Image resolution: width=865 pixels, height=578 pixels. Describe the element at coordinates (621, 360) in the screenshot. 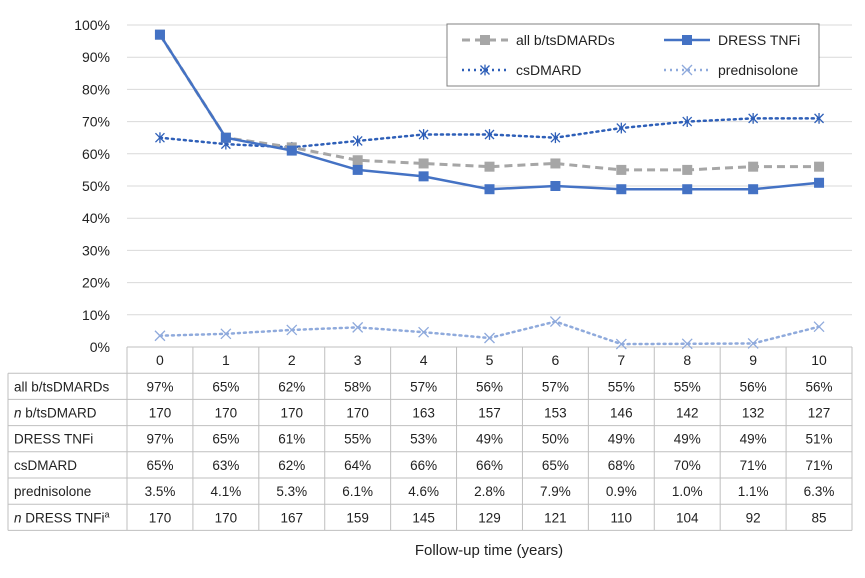

I see `x-tick-label: 7` at that location.